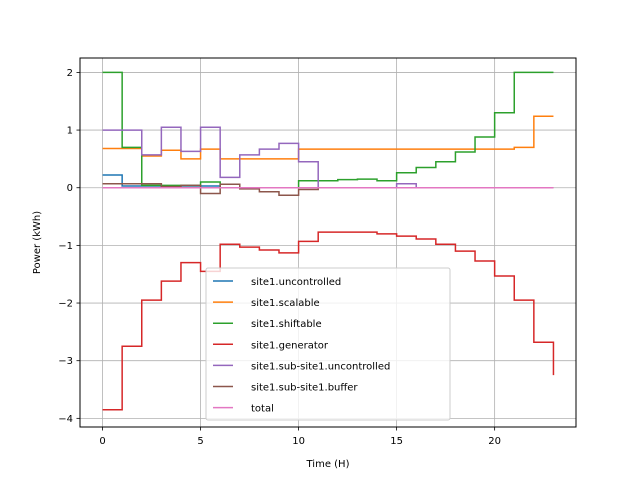 This screenshot has width=640, height=480. I want to click on legend-entry-label: site1.scalable, so click(285, 303).